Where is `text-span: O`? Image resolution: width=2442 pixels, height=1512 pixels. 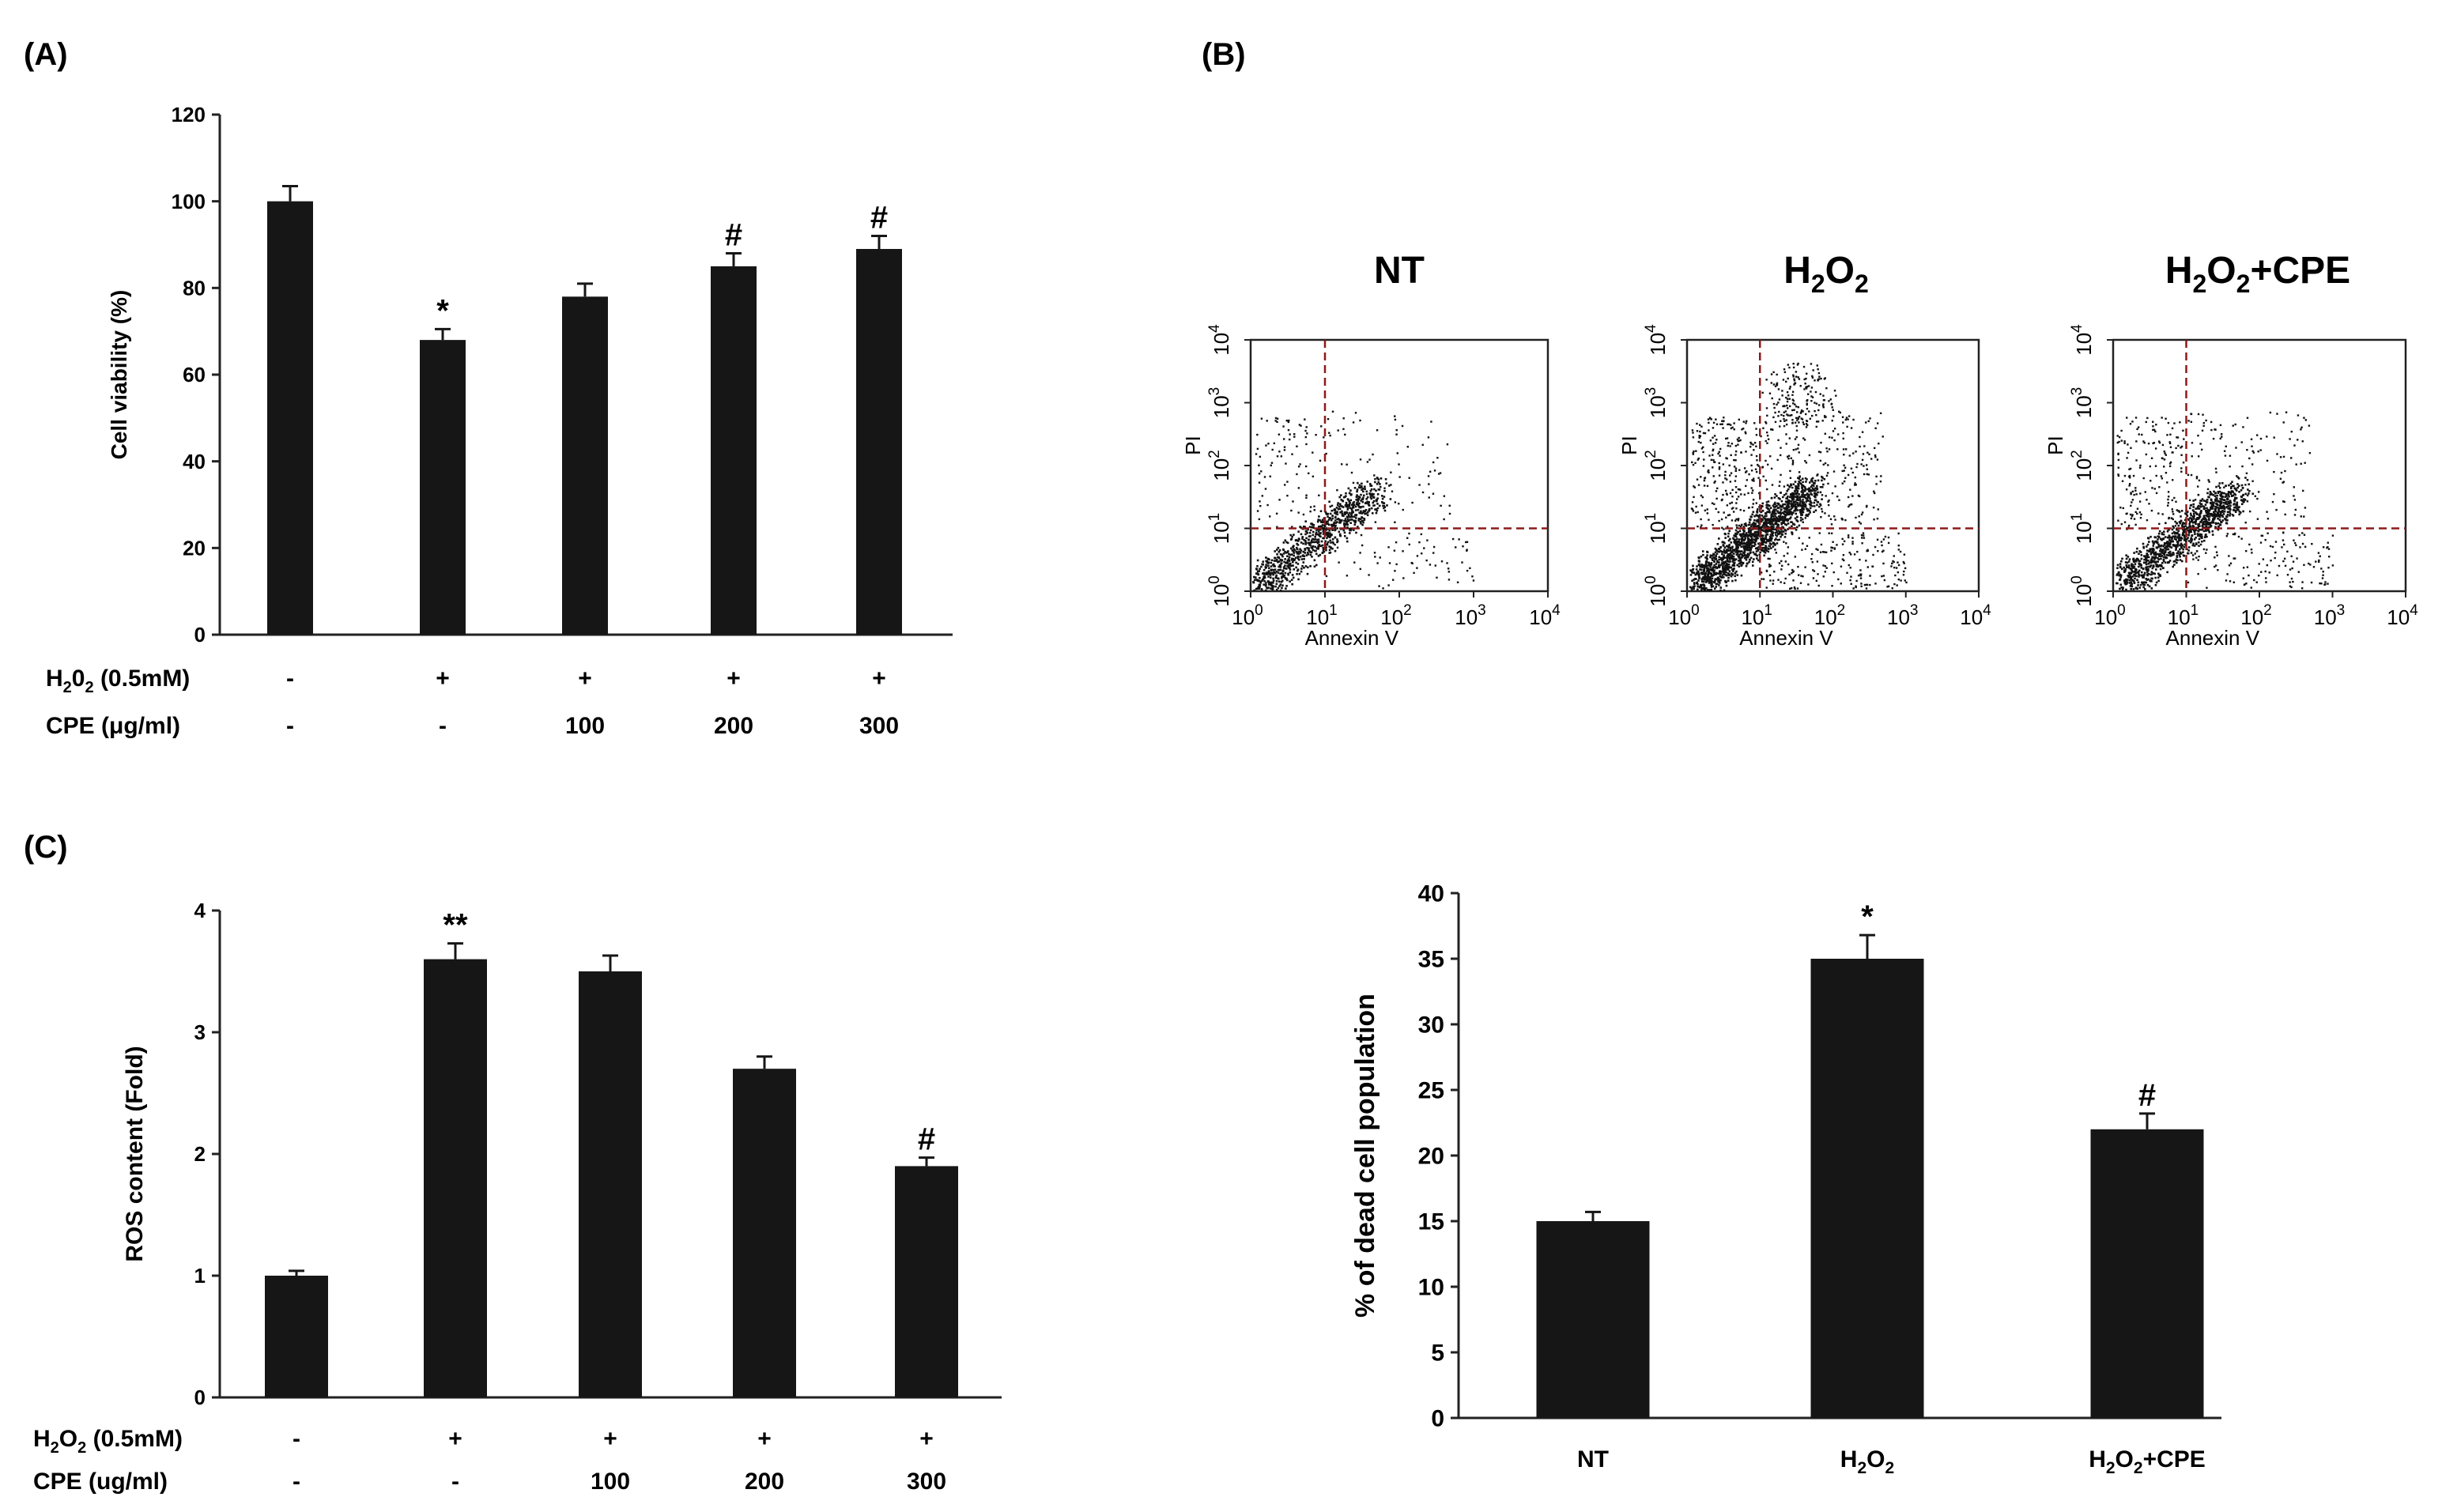
text-span: O is located at coordinates (2125, 1459).